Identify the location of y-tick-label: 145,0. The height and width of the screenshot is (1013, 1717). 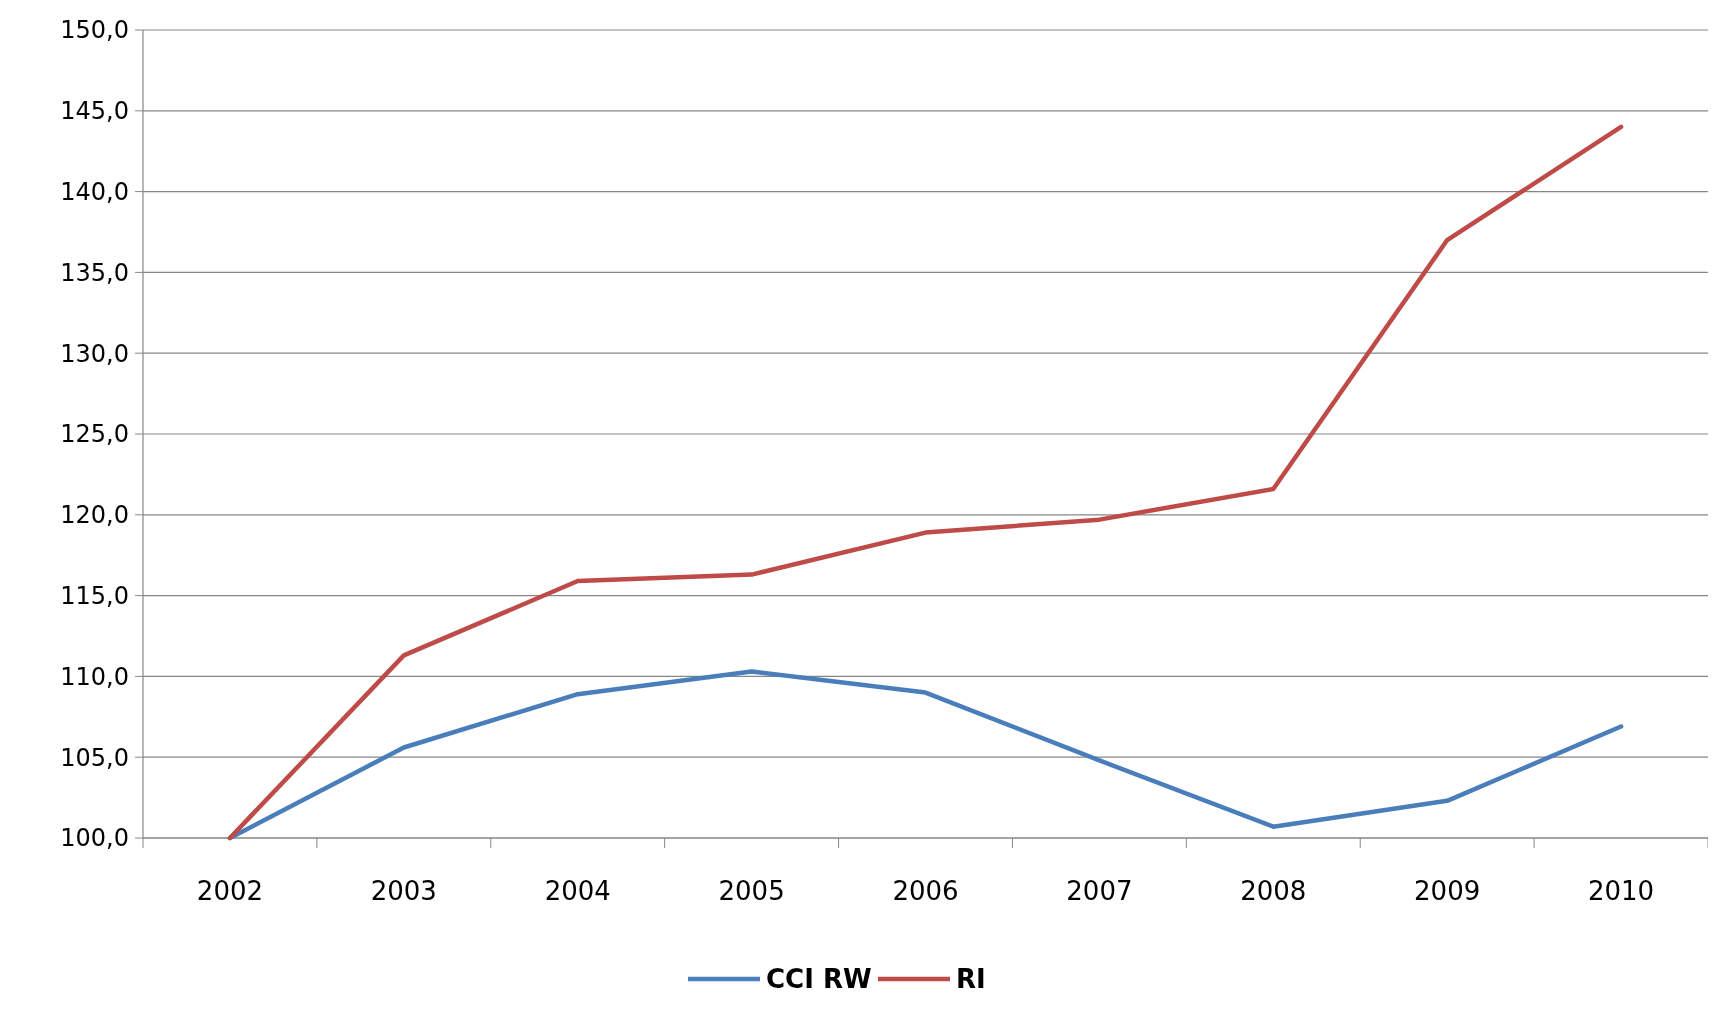
(94, 111).